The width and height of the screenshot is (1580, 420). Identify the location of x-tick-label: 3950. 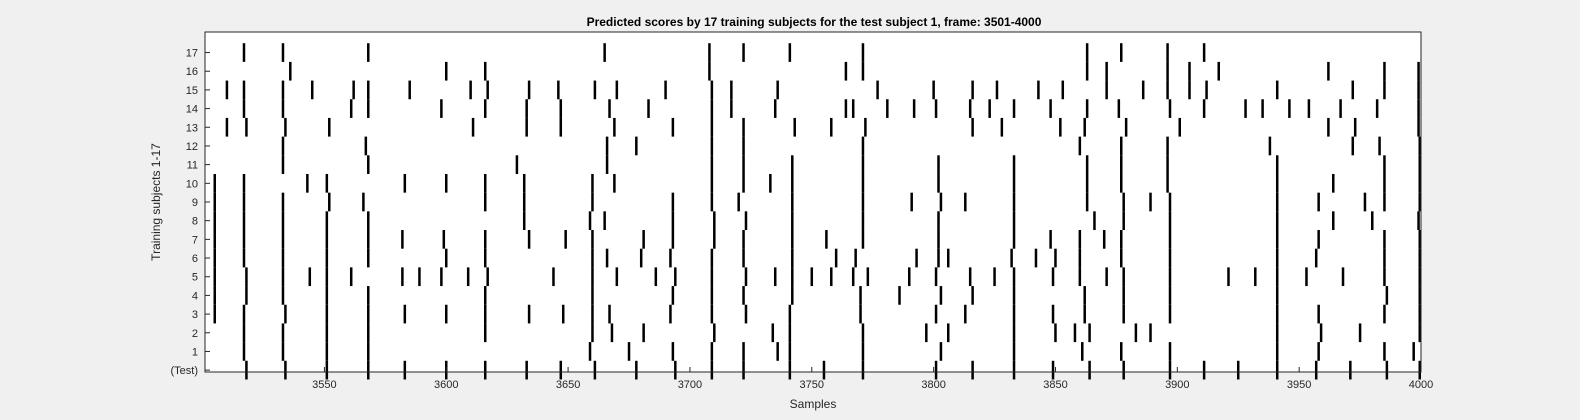
(1299, 385).